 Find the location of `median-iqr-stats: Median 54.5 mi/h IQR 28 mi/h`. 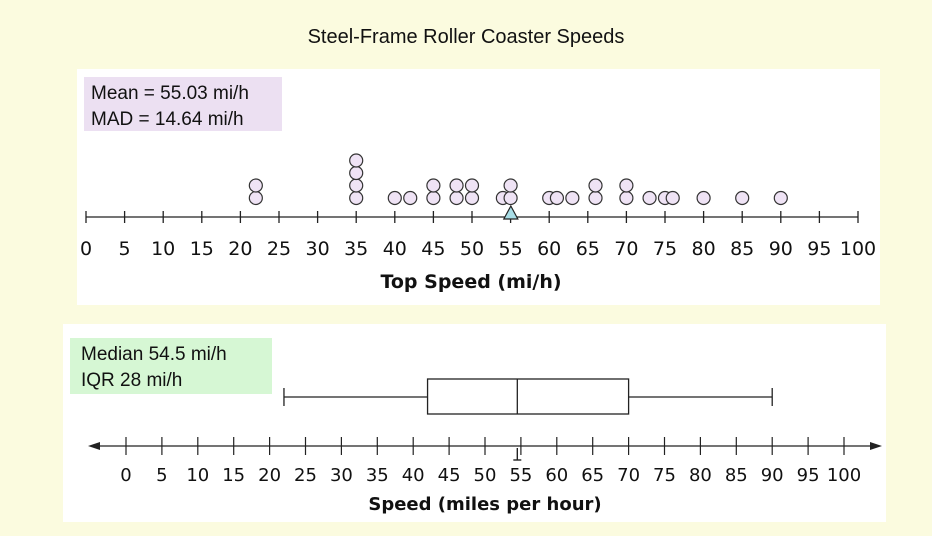

median-iqr-stats: Median 54.5 mi/h IQR 28 mi/h is located at coordinates (171, 366).